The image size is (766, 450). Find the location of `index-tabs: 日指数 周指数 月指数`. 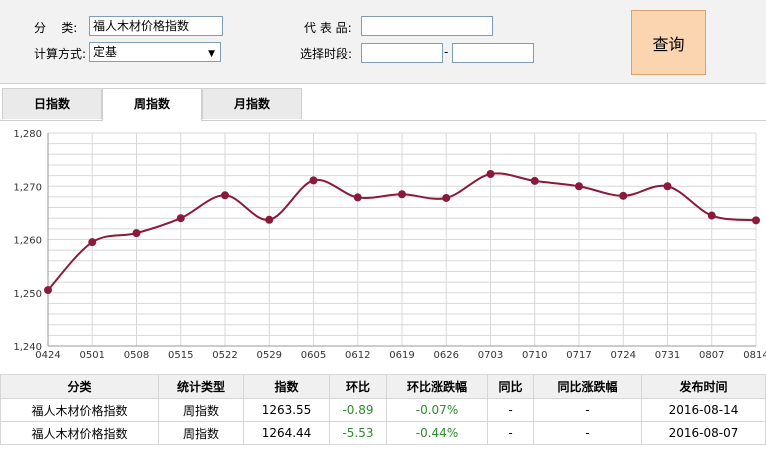

index-tabs: 日指数 周指数 月指数 is located at coordinates (383, 104).